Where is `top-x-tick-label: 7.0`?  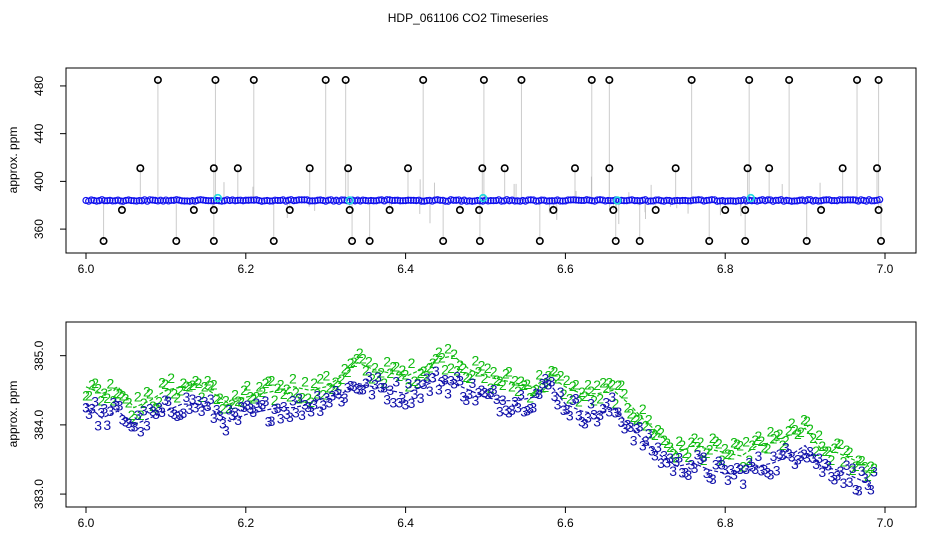 top-x-tick-label: 7.0 is located at coordinates (885, 269).